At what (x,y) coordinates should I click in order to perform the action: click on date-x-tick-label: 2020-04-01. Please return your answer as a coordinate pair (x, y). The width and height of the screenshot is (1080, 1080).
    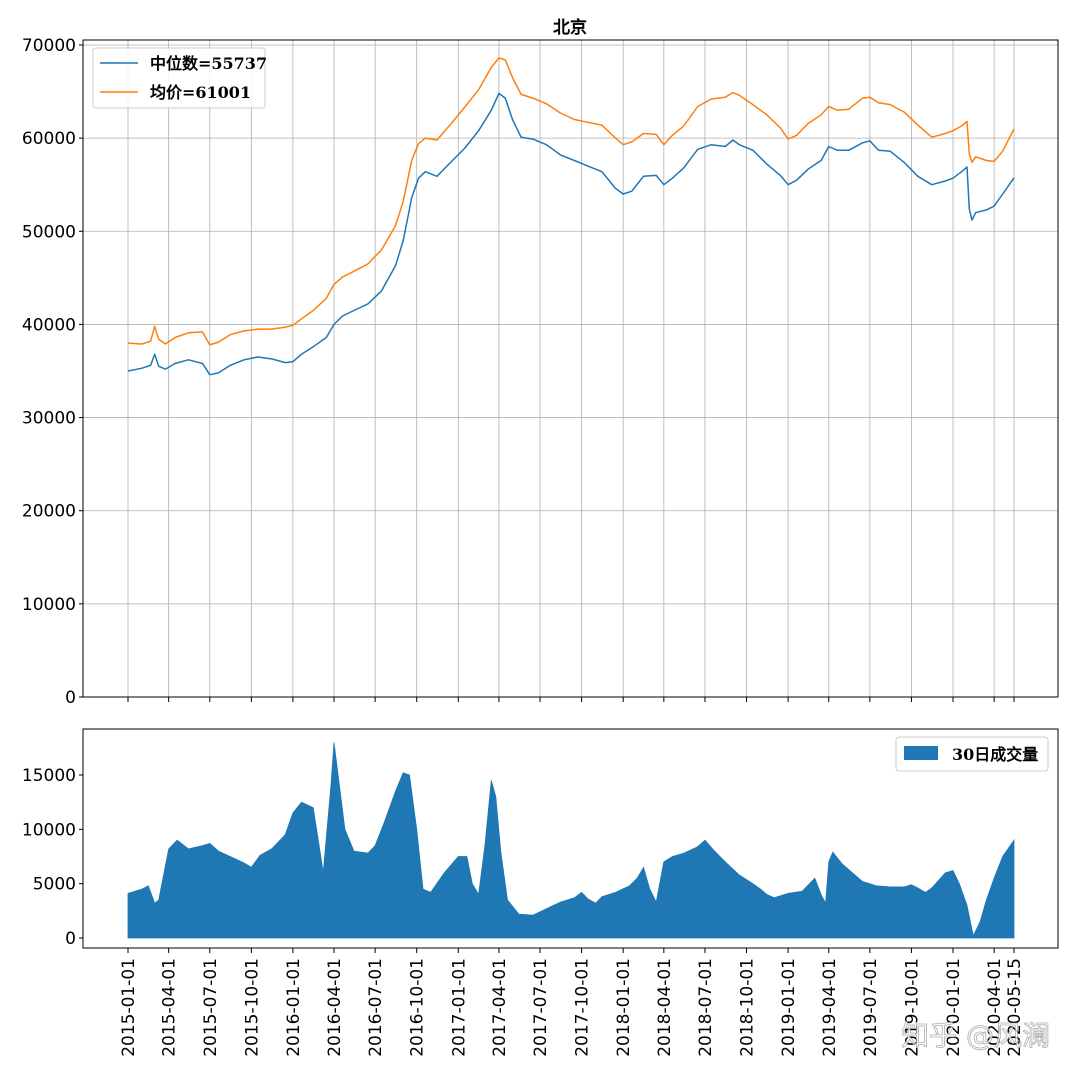
    Looking at the image, I should click on (995, 1007).